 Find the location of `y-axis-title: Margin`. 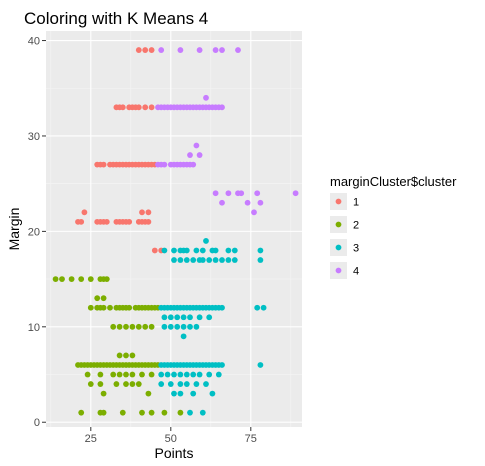

y-axis-title: Margin is located at coordinates (14, 229).